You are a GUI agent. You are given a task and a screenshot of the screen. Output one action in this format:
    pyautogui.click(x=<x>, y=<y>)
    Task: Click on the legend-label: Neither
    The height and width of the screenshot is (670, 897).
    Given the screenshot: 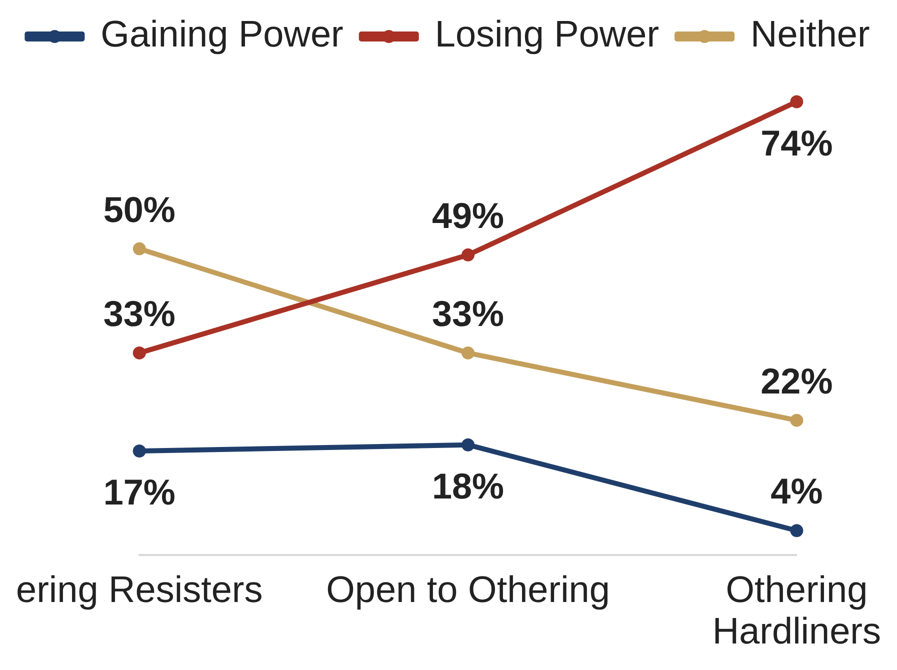 What is the action you would take?
    pyautogui.click(x=810, y=34)
    